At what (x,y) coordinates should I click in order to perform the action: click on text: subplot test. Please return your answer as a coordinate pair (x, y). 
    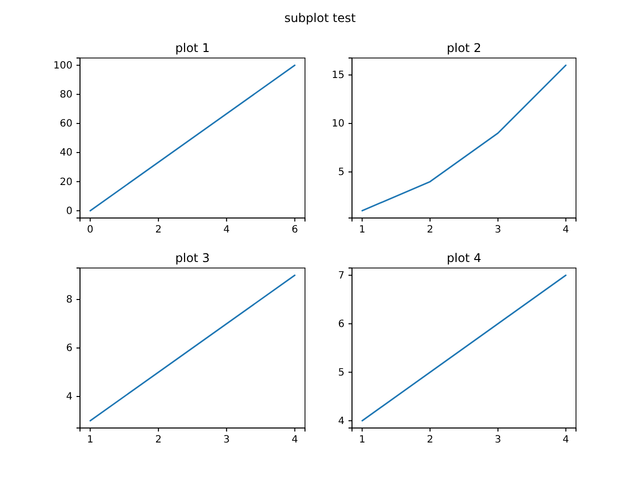
    Looking at the image, I should click on (320, 18).